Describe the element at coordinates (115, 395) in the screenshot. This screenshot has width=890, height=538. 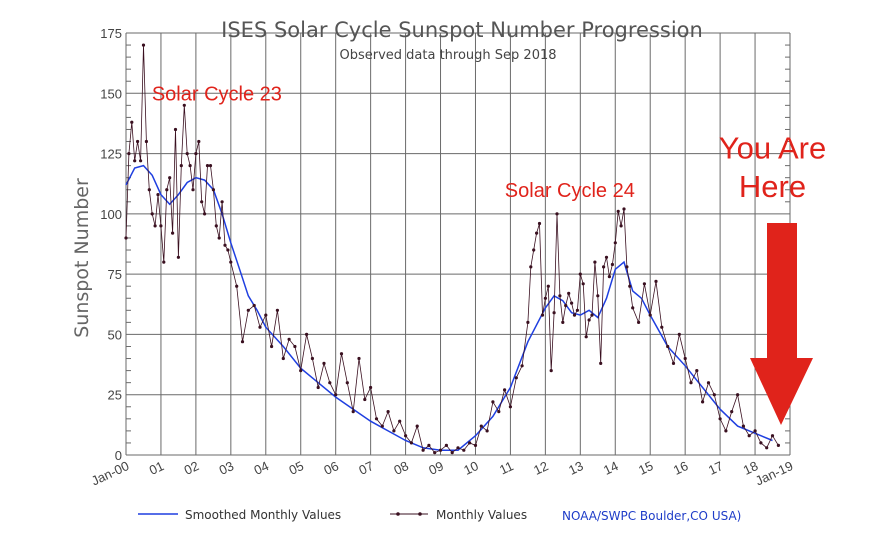
I see `y-tick-label: 25` at that location.